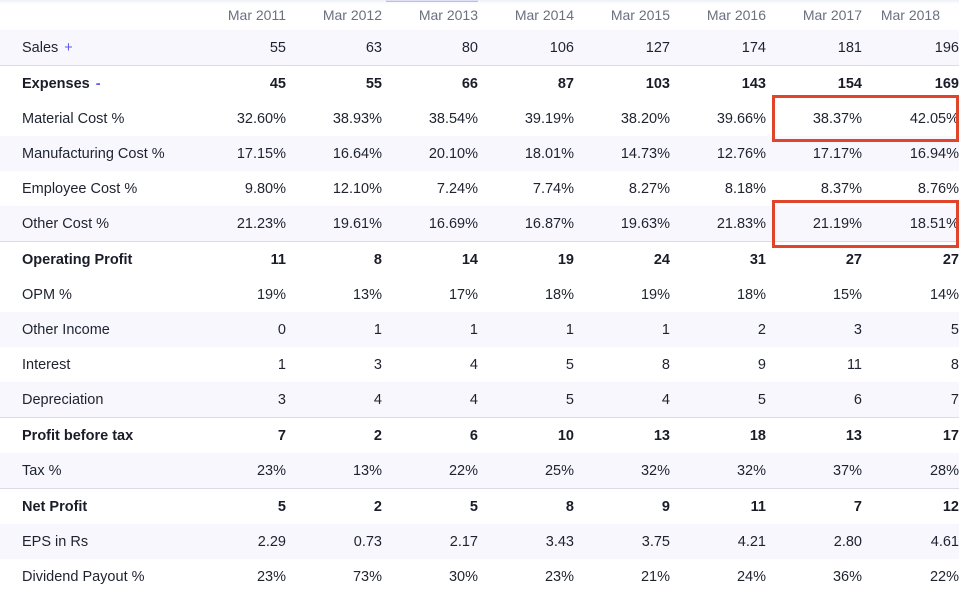  Describe the element at coordinates (718, 506) in the screenshot. I see `value-cell: 11` at that location.